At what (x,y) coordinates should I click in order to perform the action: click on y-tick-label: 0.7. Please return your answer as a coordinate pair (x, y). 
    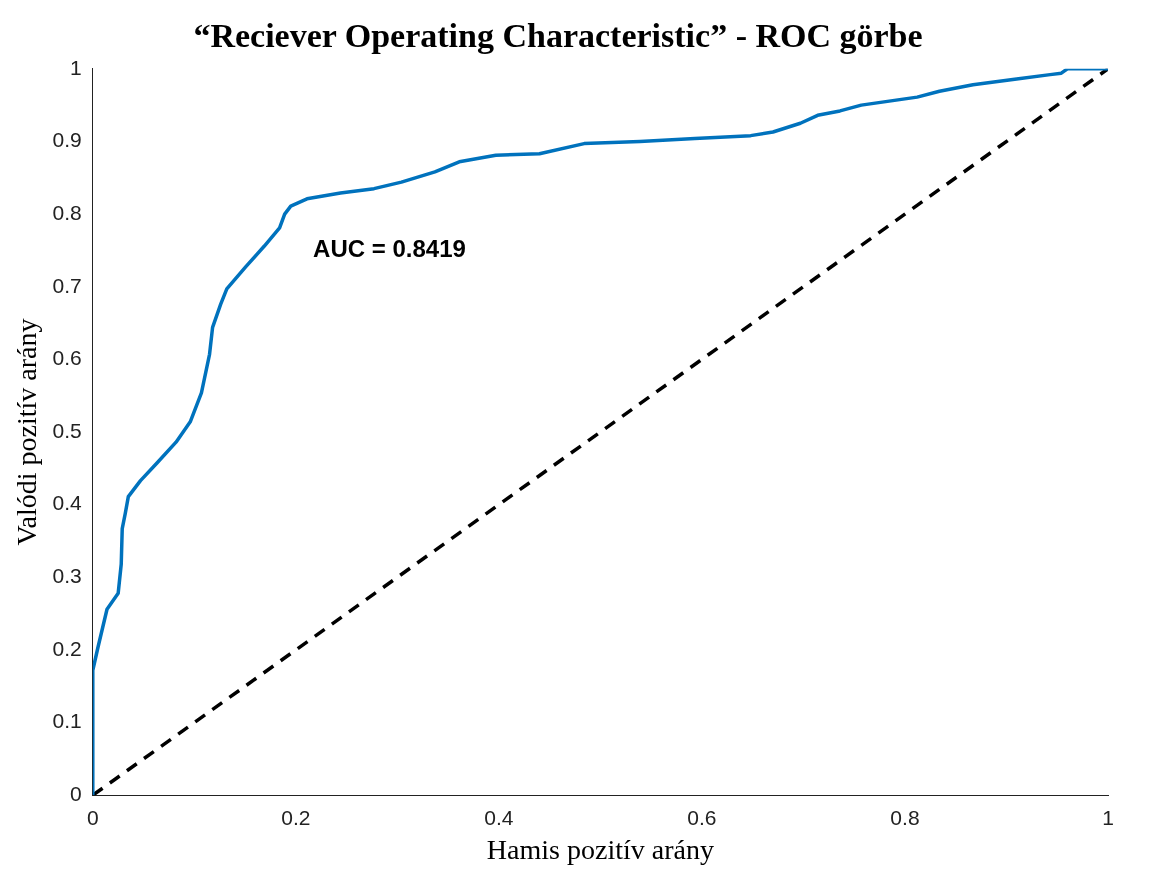
    Looking at the image, I should click on (67, 285).